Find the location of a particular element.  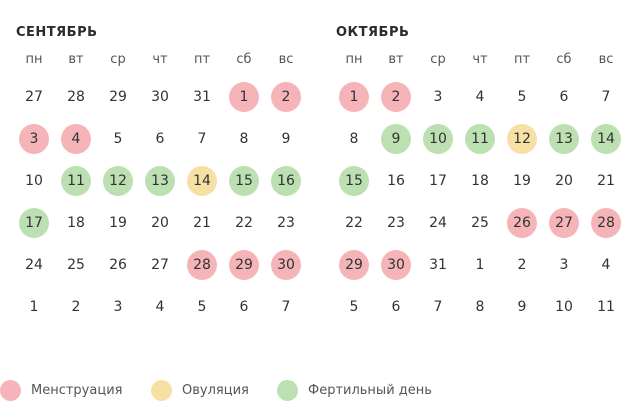

day-number-fertile: 13 is located at coordinates (564, 139).